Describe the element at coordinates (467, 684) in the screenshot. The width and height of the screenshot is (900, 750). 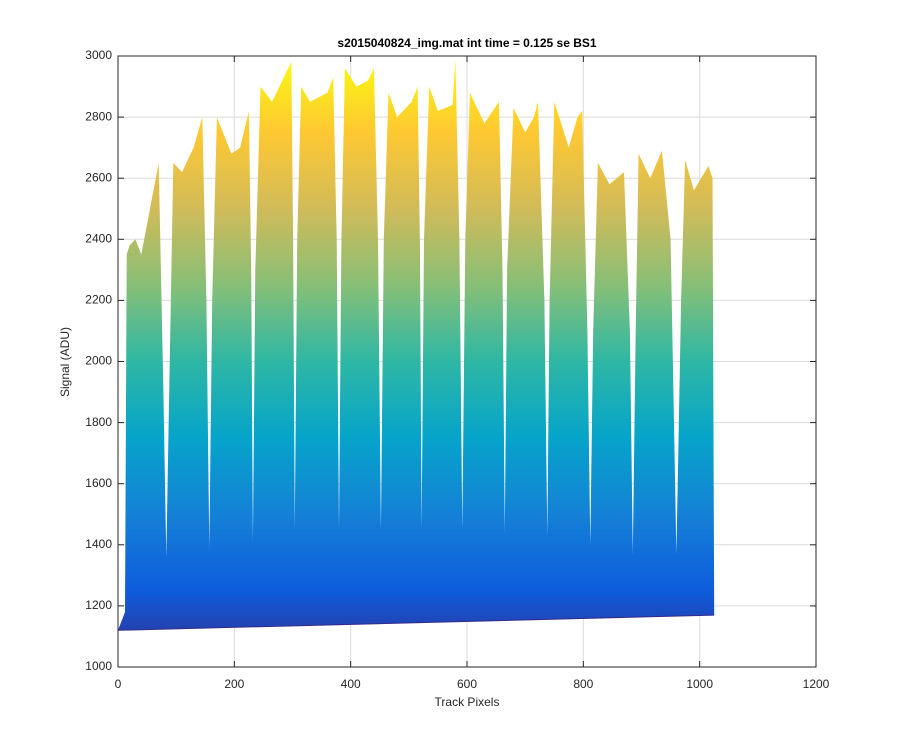
I see `x-tick-label: 600` at that location.